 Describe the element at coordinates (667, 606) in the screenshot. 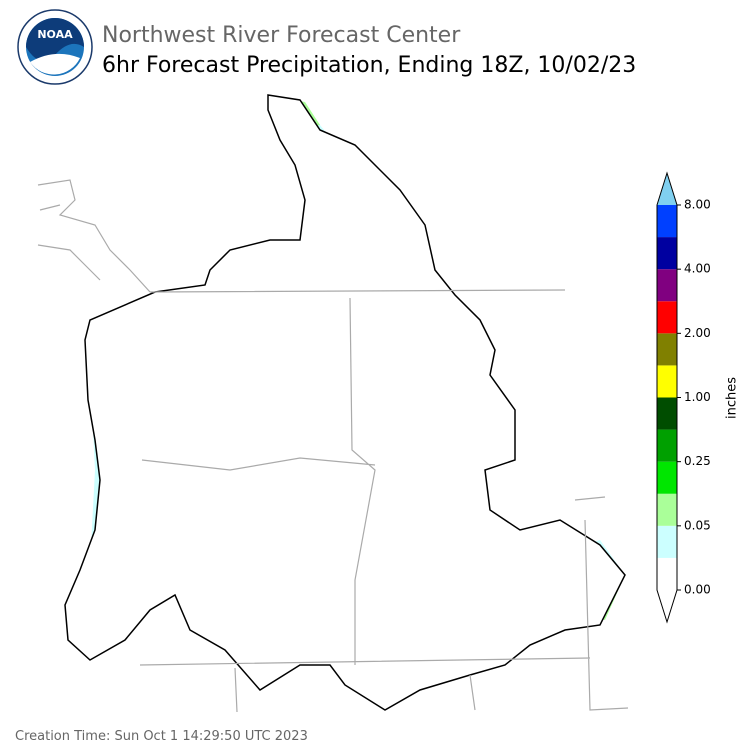

I see `colorbar-under` at that location.